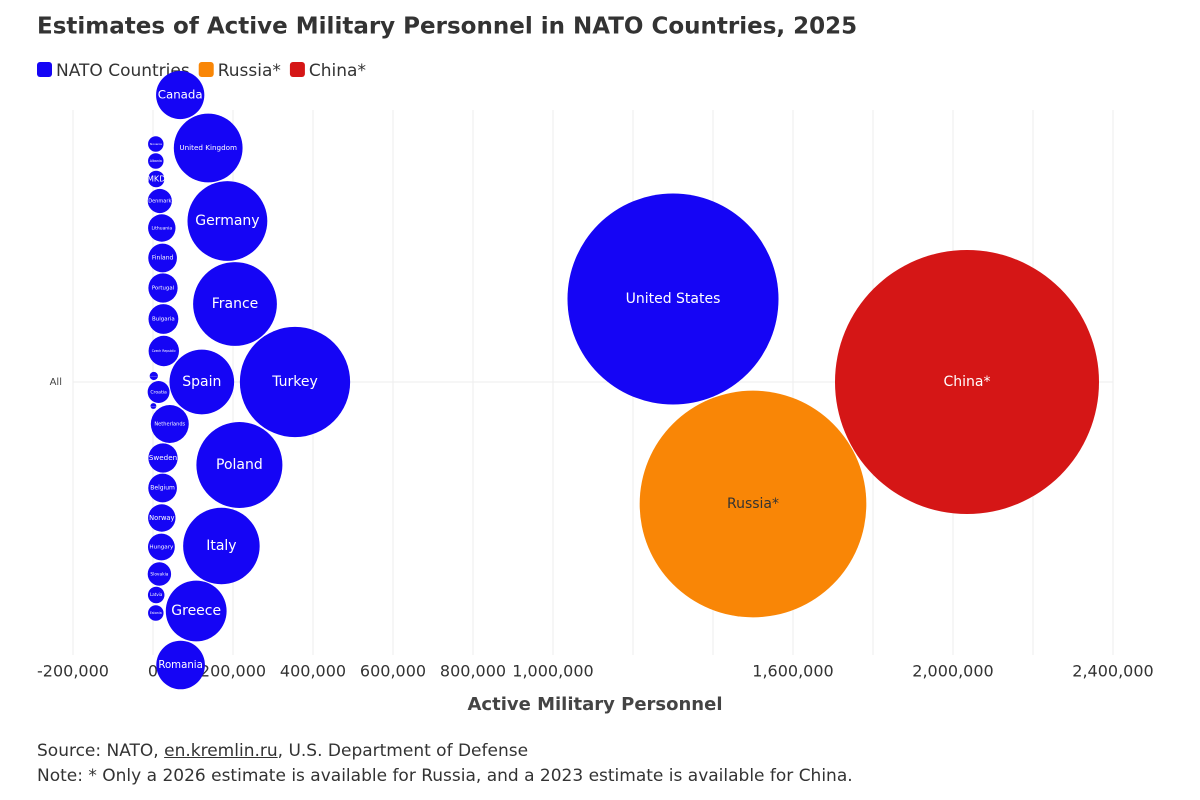  What do you see at coordinates (153, 671) in the screenshot?
I see `x-tick-label: 0` at bounding box center [153, 671].